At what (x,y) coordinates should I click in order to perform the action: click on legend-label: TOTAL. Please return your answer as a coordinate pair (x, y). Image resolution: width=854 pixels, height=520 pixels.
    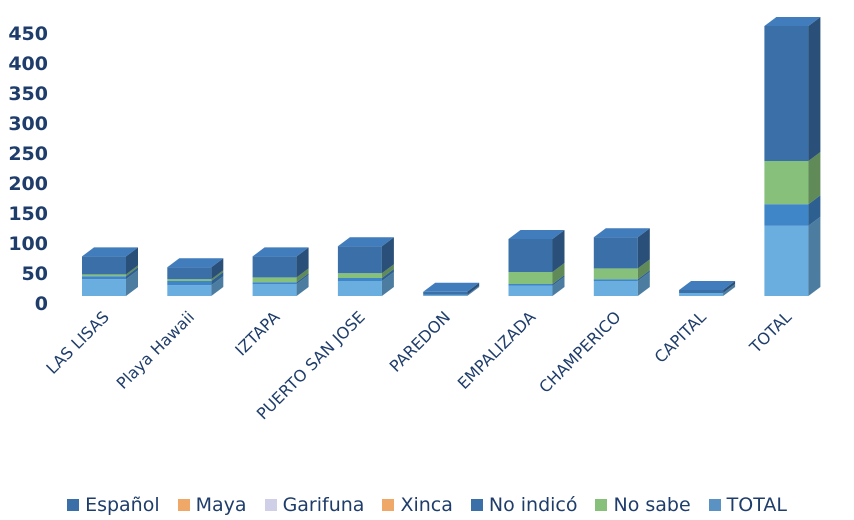
    Looking at the image, I should click on (756, 505).